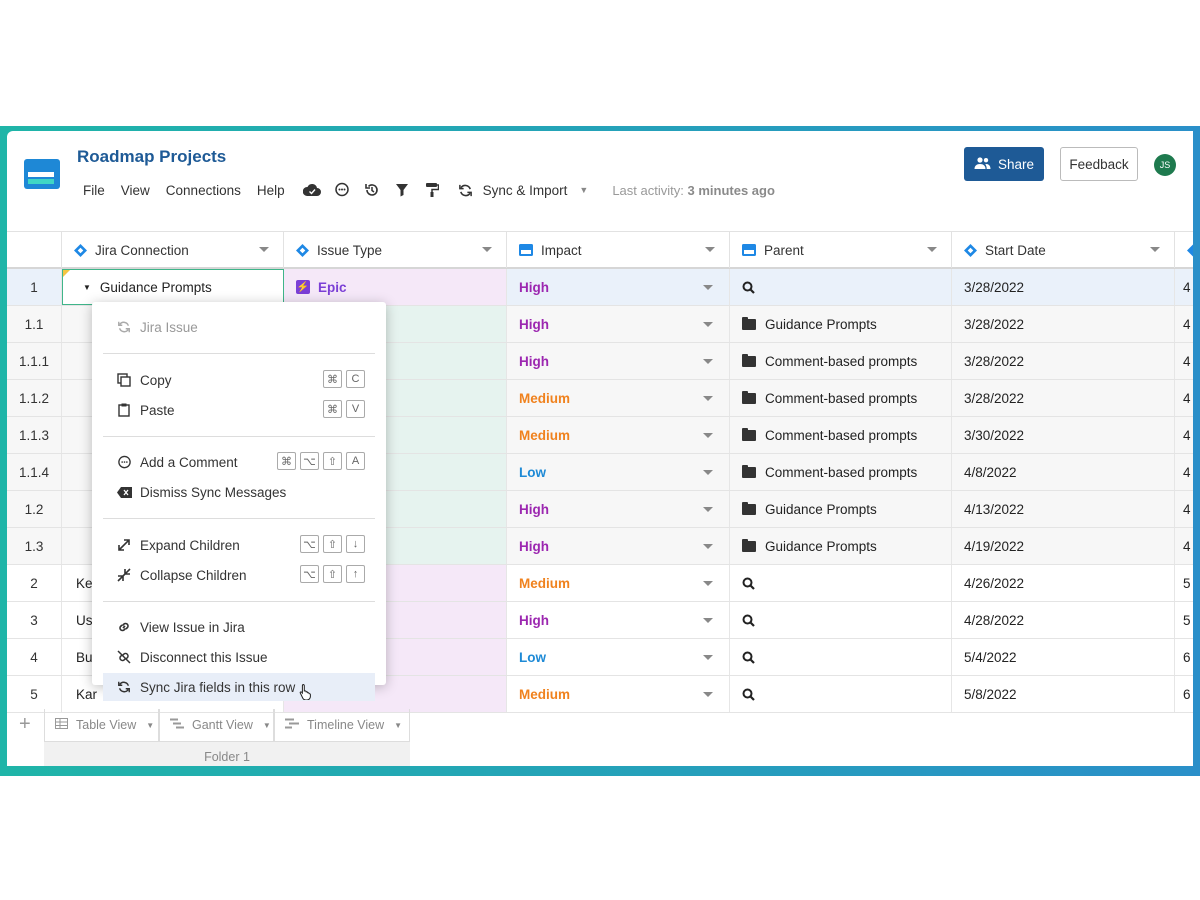 The width and height of the screenshot is (1200, 900). Describe the element at coordinates (432, 190) in the screenshot. I see `paint-roller-icon` at that location.